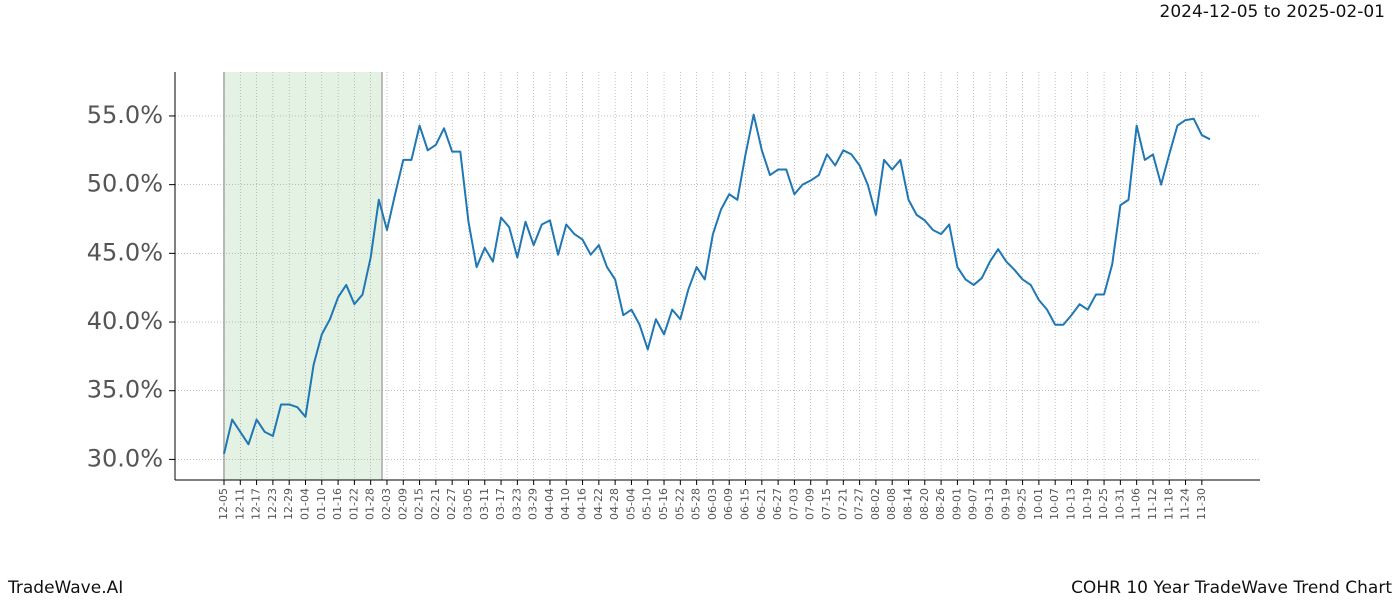  What do you see at coordinates (663, 504) in the screenshot?
I see `x-tick-label: 05-16` at bounding box center [663, 504].